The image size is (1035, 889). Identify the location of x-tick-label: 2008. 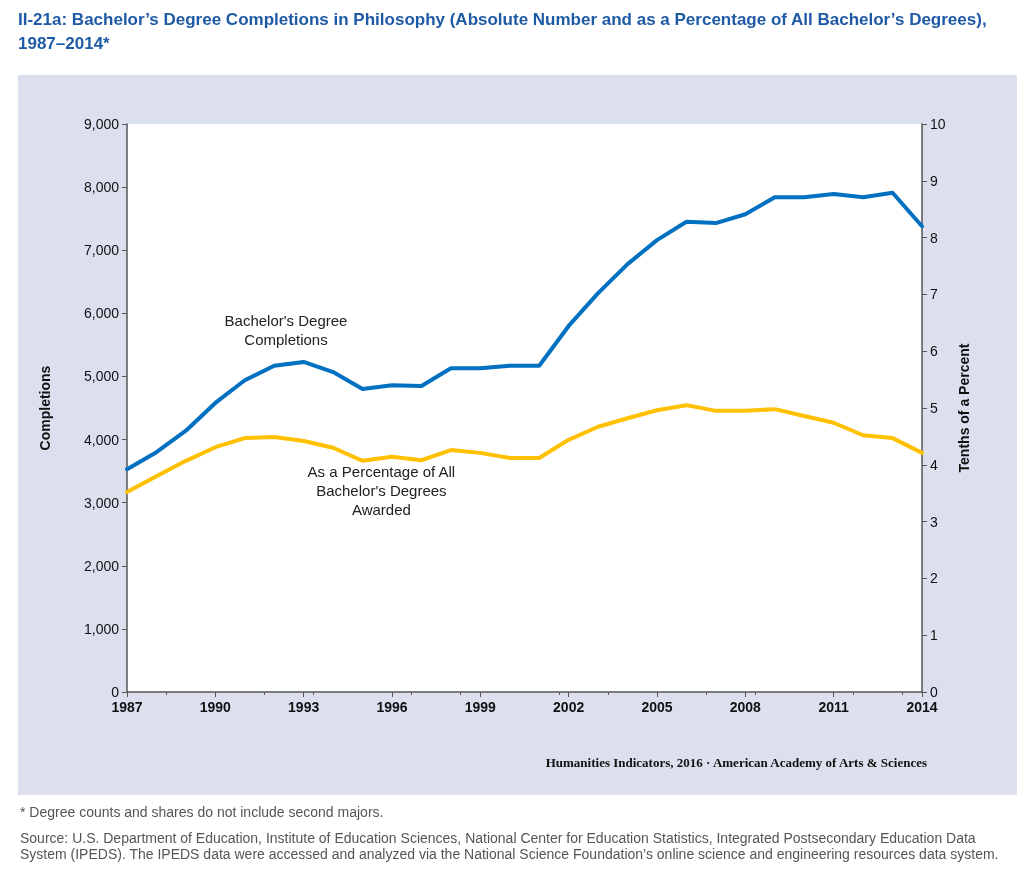
(745, 707).